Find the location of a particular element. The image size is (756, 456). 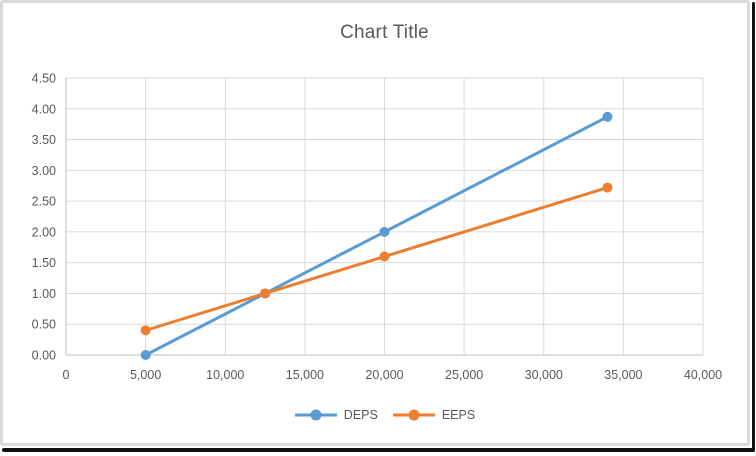

x-tick-label: 20,000 is located at coordinates (384, 375).